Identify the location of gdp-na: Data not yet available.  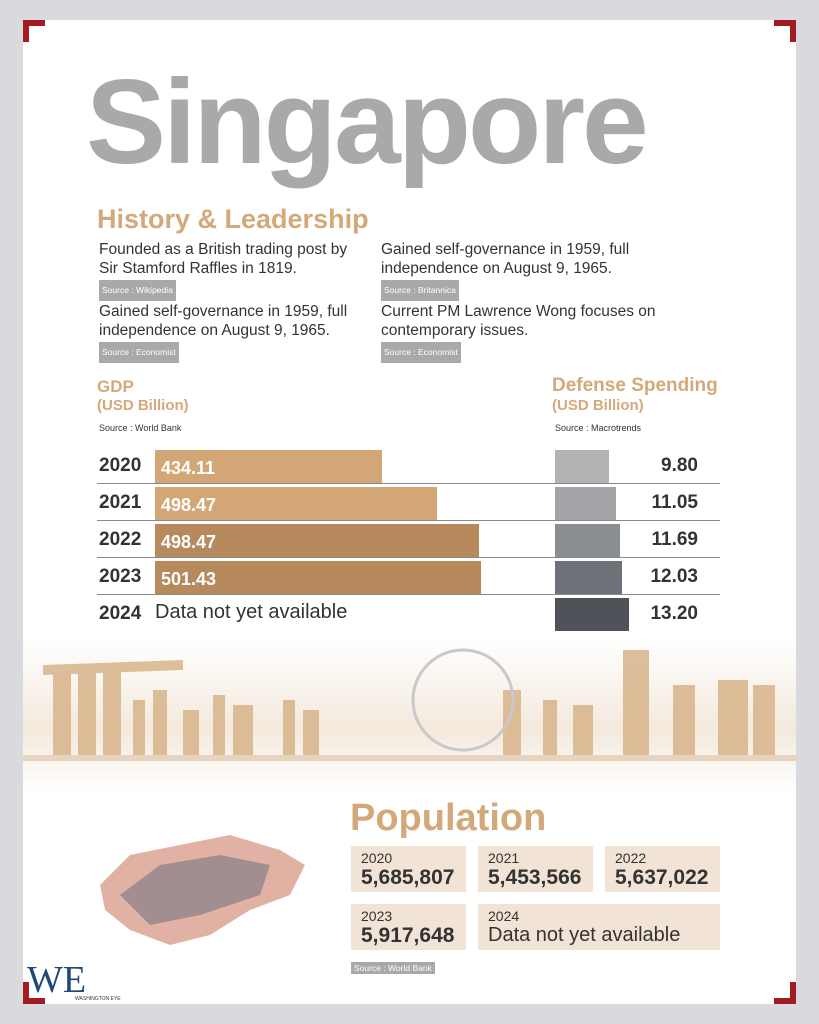
(251, 612).